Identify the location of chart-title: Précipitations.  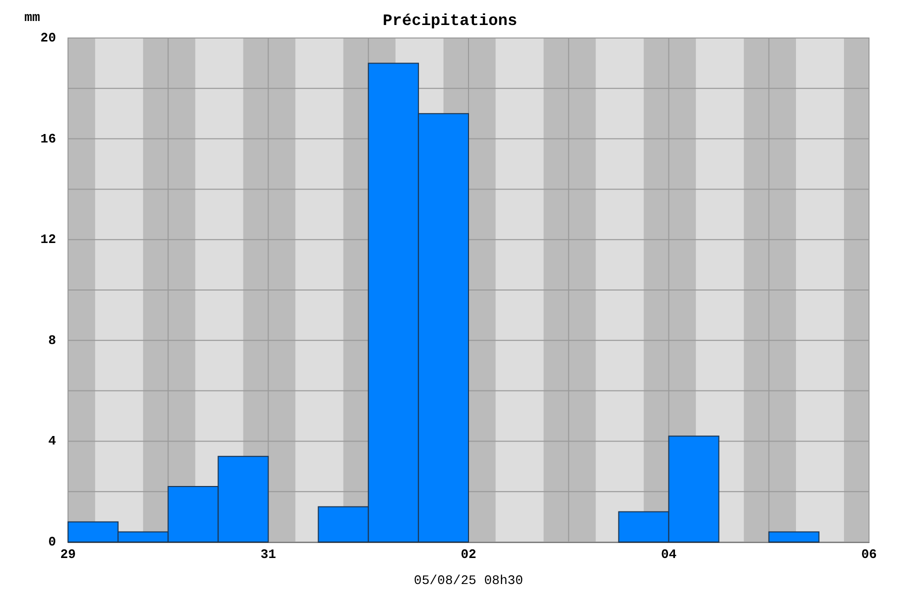
(450, 21).